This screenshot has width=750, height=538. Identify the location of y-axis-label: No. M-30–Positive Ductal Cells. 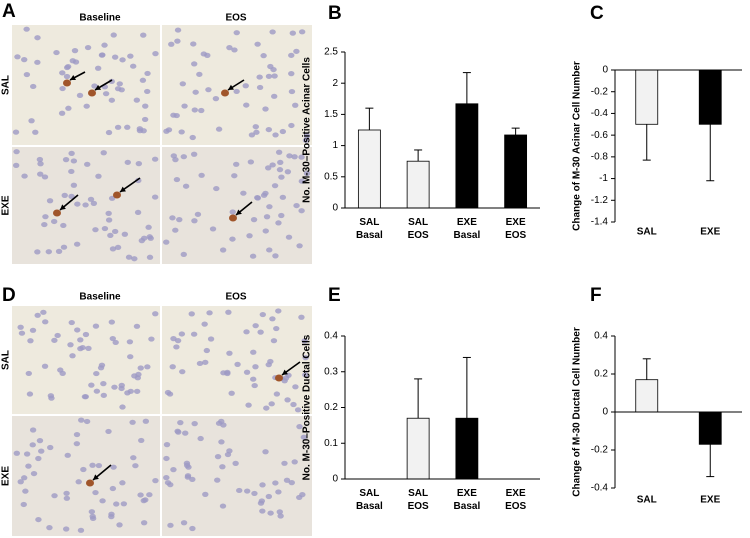
(307, 407).